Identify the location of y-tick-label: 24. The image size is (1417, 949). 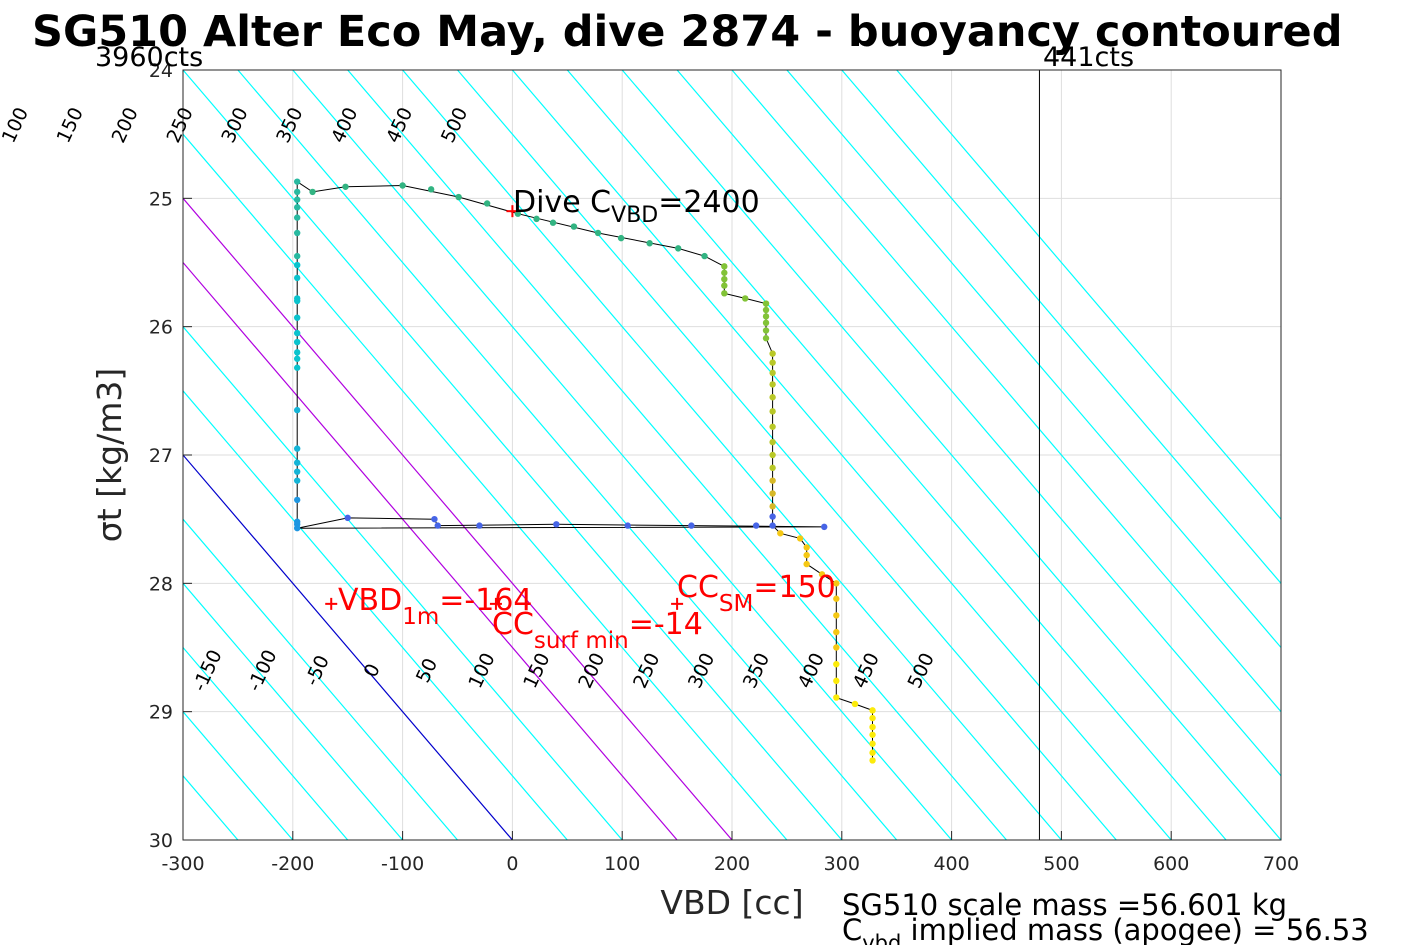
(161, 71).